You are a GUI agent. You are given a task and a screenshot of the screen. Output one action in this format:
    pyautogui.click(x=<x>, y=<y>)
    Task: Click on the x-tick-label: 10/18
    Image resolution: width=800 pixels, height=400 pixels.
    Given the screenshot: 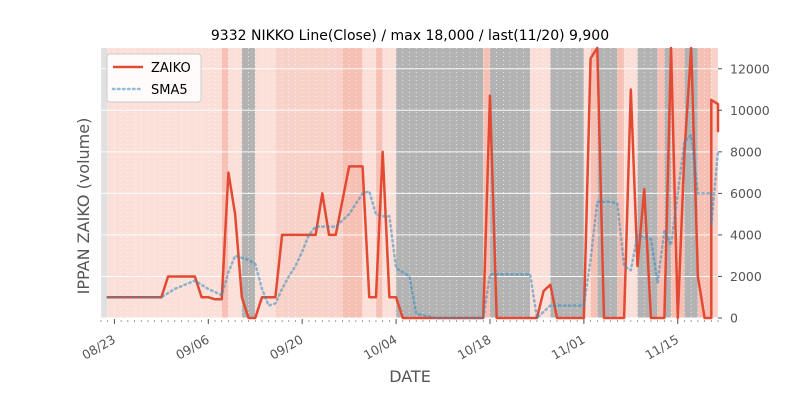 What is the action you would take?
    pyautogui.click(x=474, y=347)
    